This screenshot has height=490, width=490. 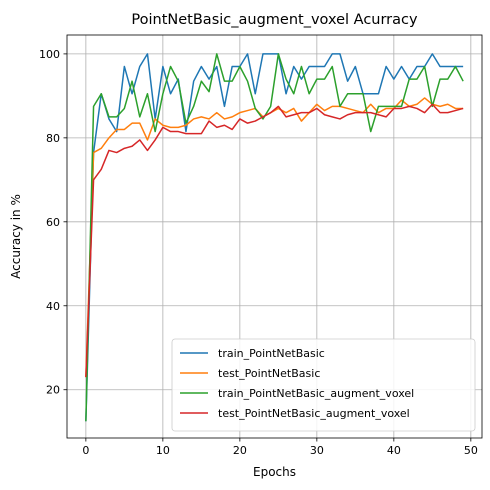 I want to click on x-axis-label: Epochs, so click(x=274, y=472).